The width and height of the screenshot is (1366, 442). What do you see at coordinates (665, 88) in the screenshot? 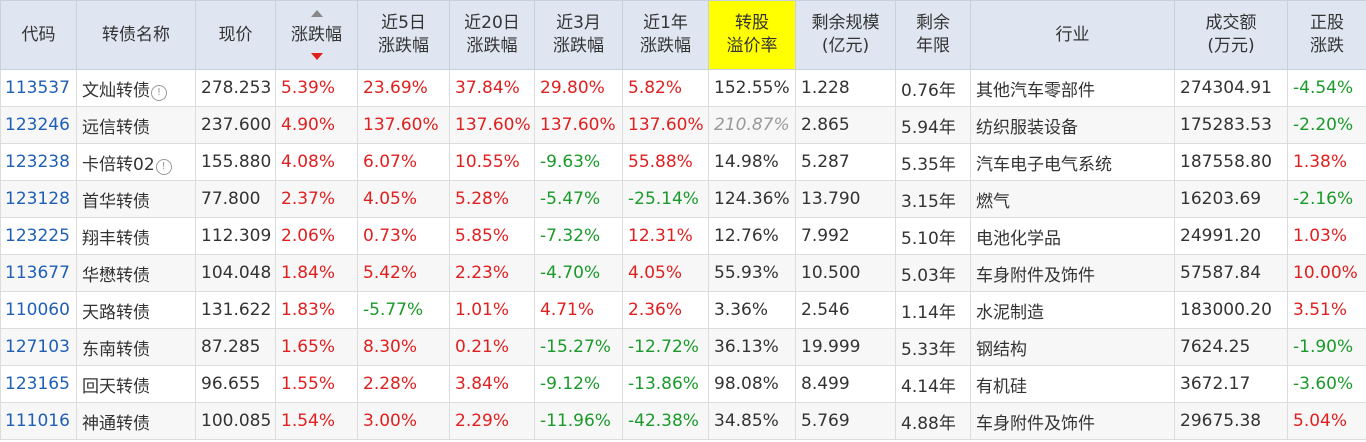
I see `cell-y1: 5.82%` at bounding box center [665, 88].